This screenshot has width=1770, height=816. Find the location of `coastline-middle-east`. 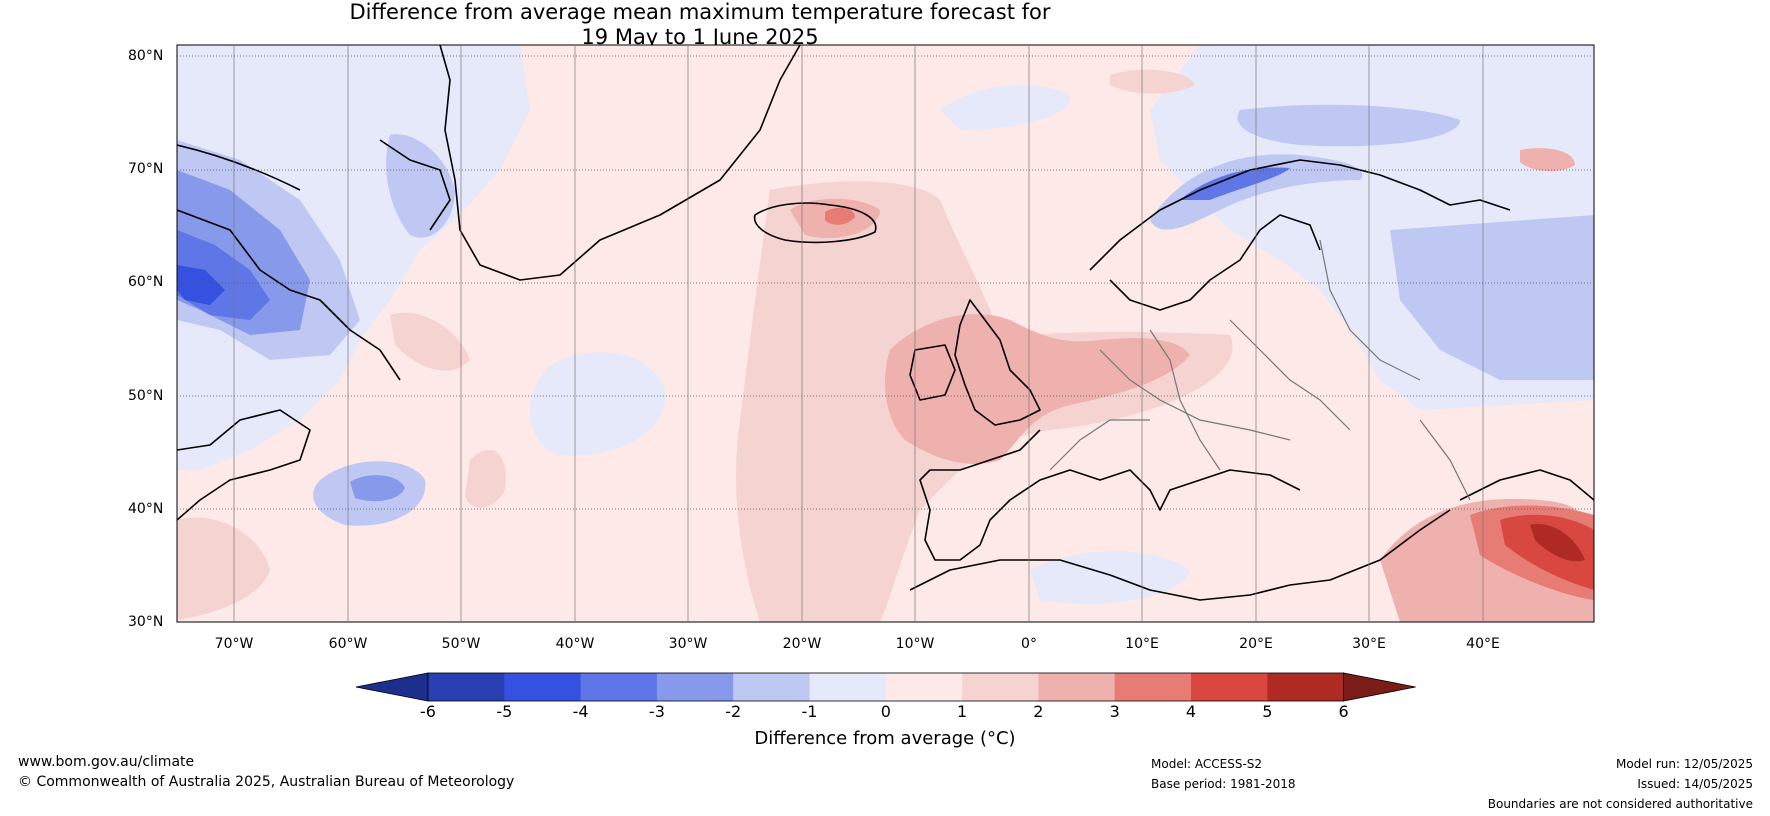

coastline-middle-east is located at coordinates (1526, 485).